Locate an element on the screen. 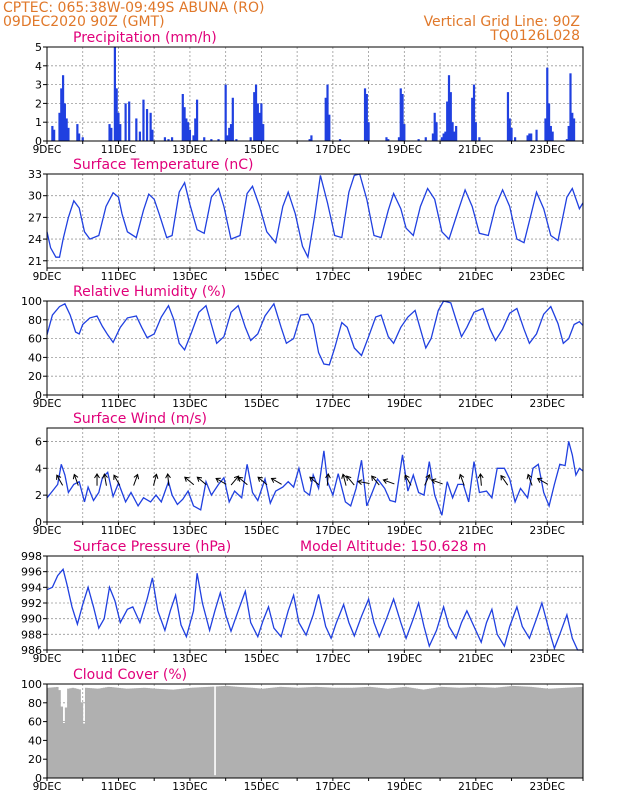 This screenshot has height=800, width=618. y-tick-label: 4 is located at coordinates (38, 66).